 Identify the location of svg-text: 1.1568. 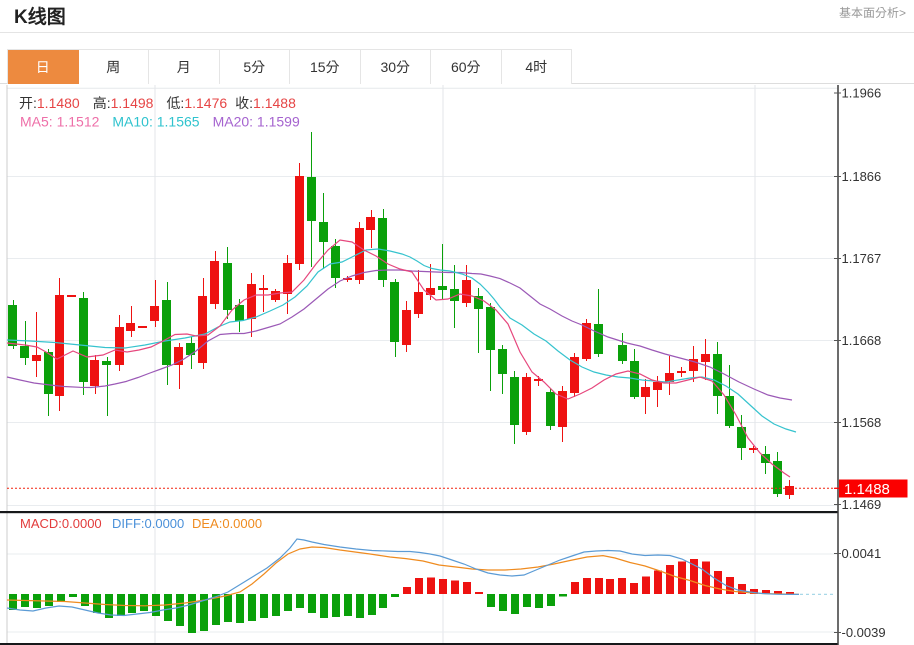
(862, 422).